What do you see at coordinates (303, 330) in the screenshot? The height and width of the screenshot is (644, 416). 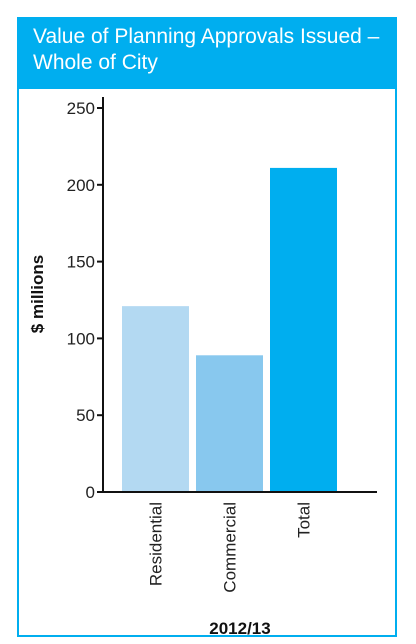 I see `bar-total` at bounding box center [303, 330].